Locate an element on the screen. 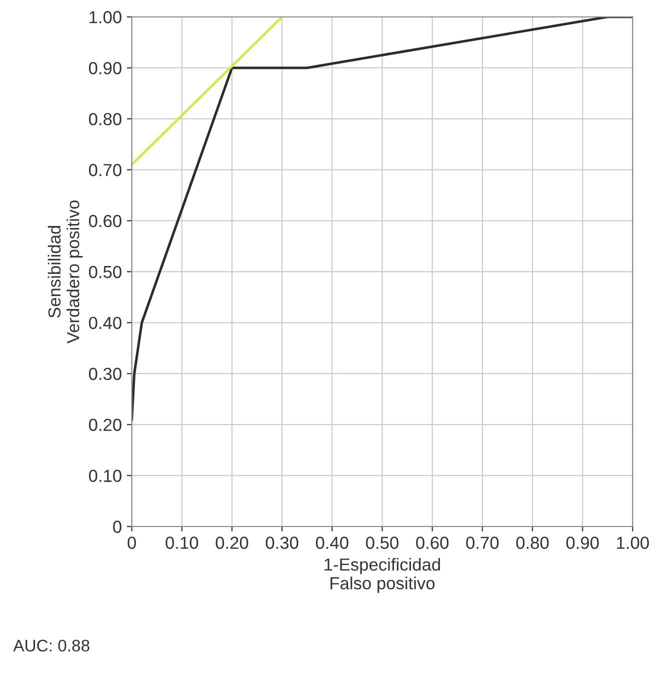  y-tick-label: 0.80 is located at coordinates (105, 119).